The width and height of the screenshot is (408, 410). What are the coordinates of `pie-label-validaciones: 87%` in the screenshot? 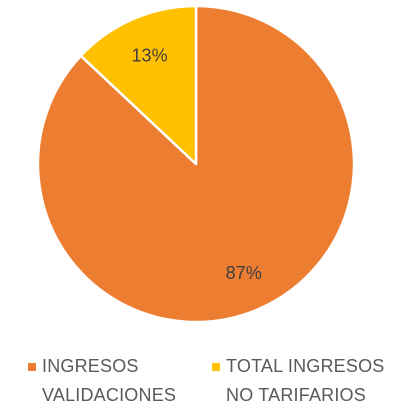 It's located at (244, 273).